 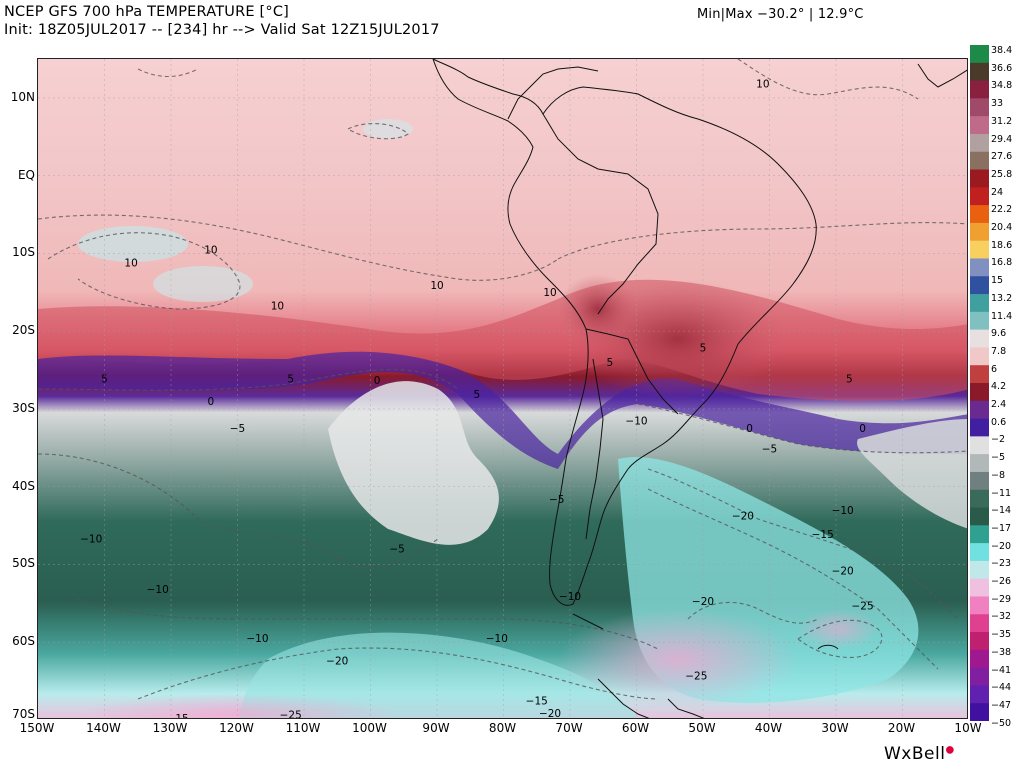 What do you see at coordinates (1002, 263) in the screenshot?
I see `color-scale-label: 16.8` at bounding box center [1002, 263].